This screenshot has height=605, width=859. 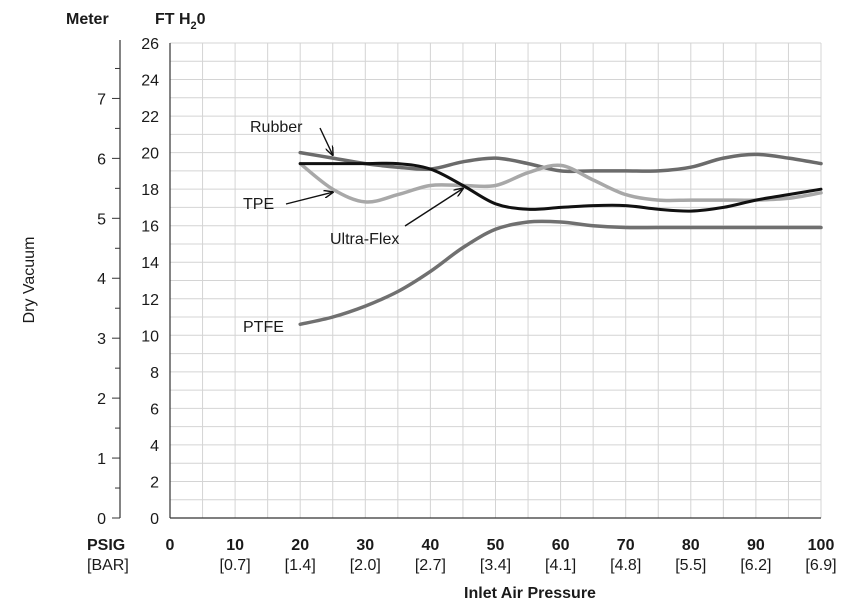 What do you see at coordinates (150, 336) in the screenshot?
I see `ft-tick-label: 10` at bounding box center [150, 336].